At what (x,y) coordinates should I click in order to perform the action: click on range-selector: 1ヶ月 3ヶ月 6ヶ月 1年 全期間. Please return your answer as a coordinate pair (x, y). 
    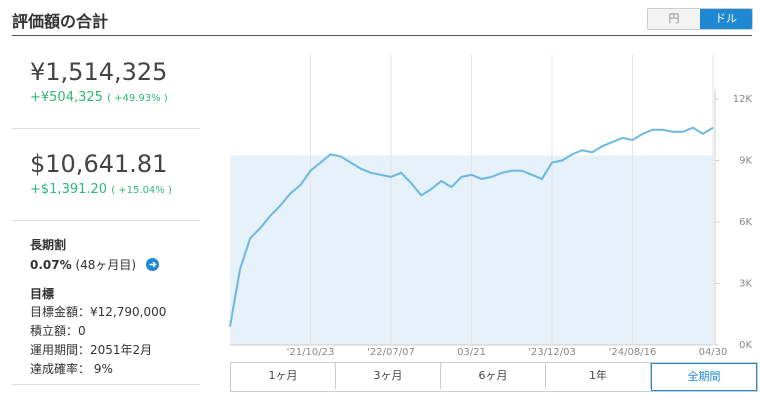
    Looking at the image, I should click on (494, 377).